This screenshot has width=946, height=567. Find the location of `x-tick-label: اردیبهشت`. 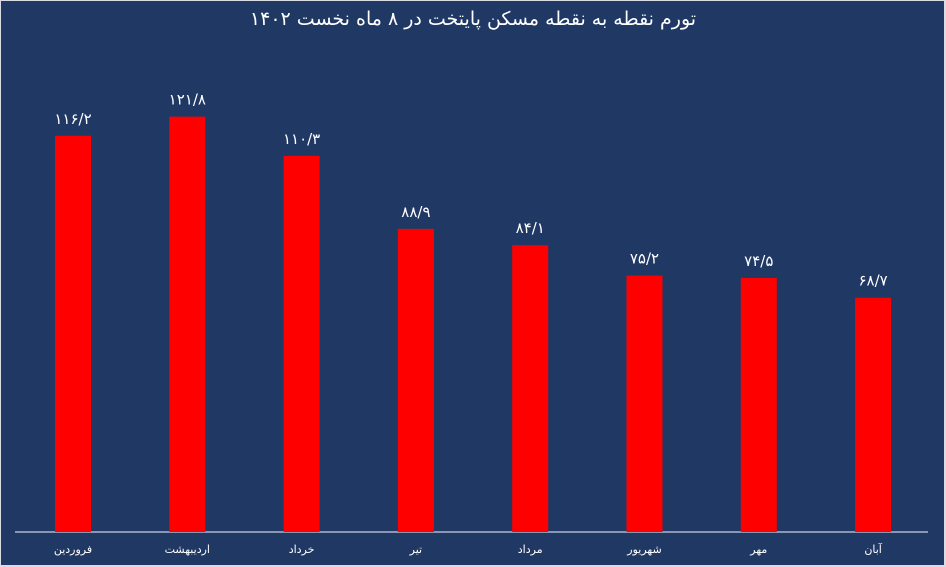

x-tick-label: اردیبهشت is located at coordinates (187, 549).